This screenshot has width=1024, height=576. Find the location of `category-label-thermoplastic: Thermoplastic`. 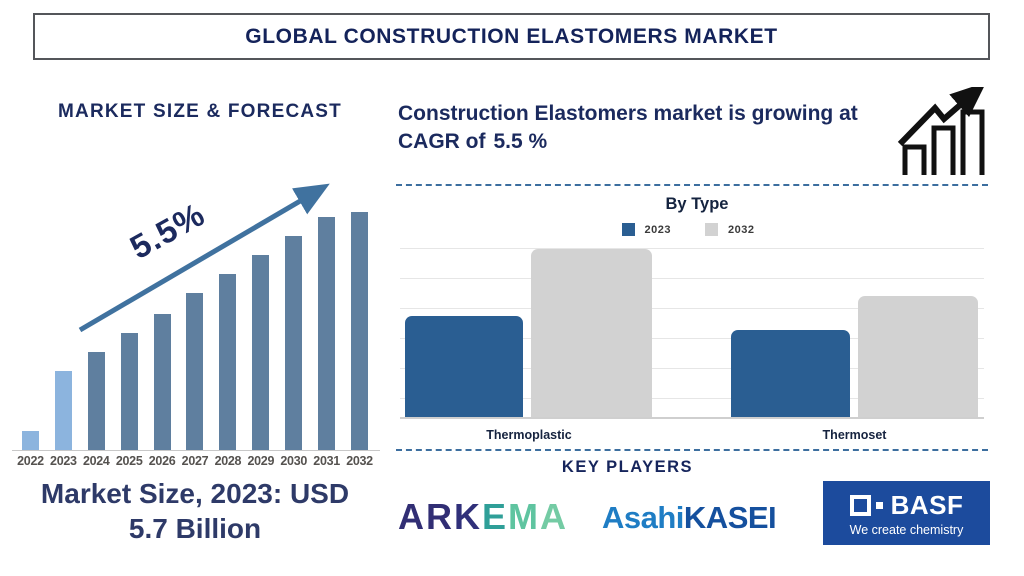

category-label-thermoplastic: Thermoplastic is located at coordinates (529, 435).